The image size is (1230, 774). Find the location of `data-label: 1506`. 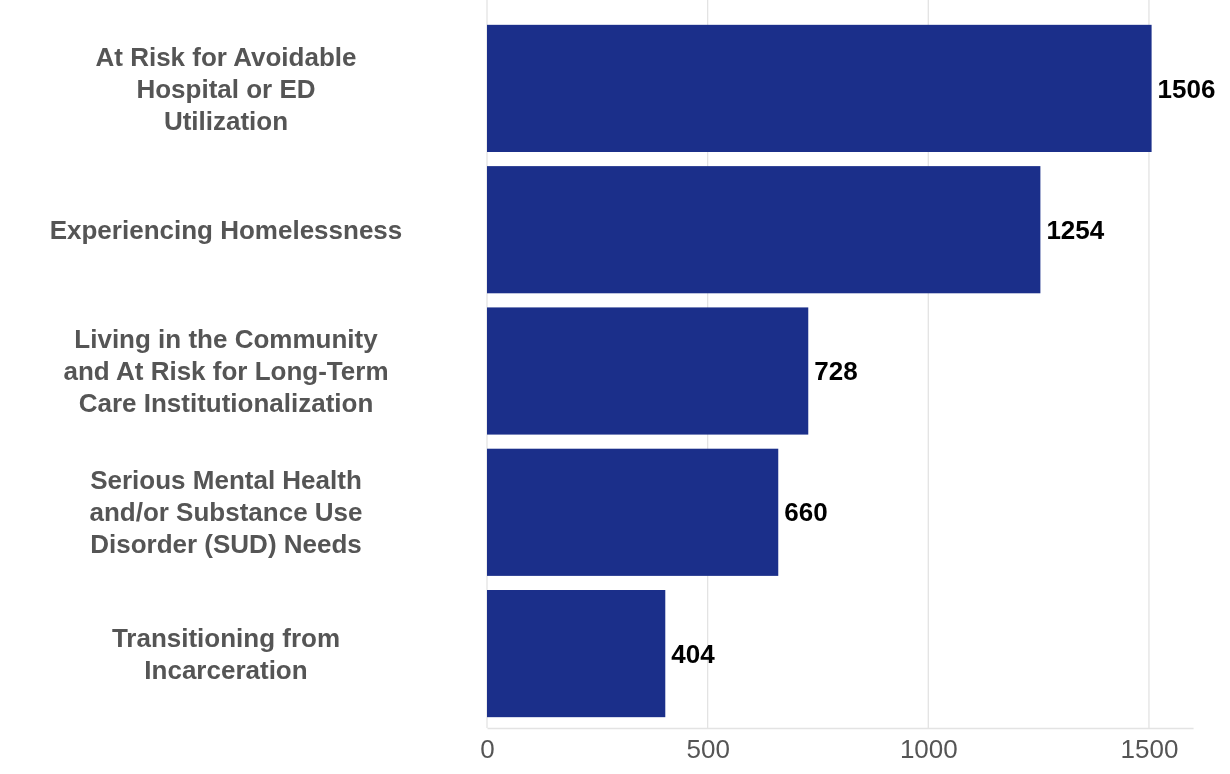

data-label: 1506 is located at coordinates (1186, 88).